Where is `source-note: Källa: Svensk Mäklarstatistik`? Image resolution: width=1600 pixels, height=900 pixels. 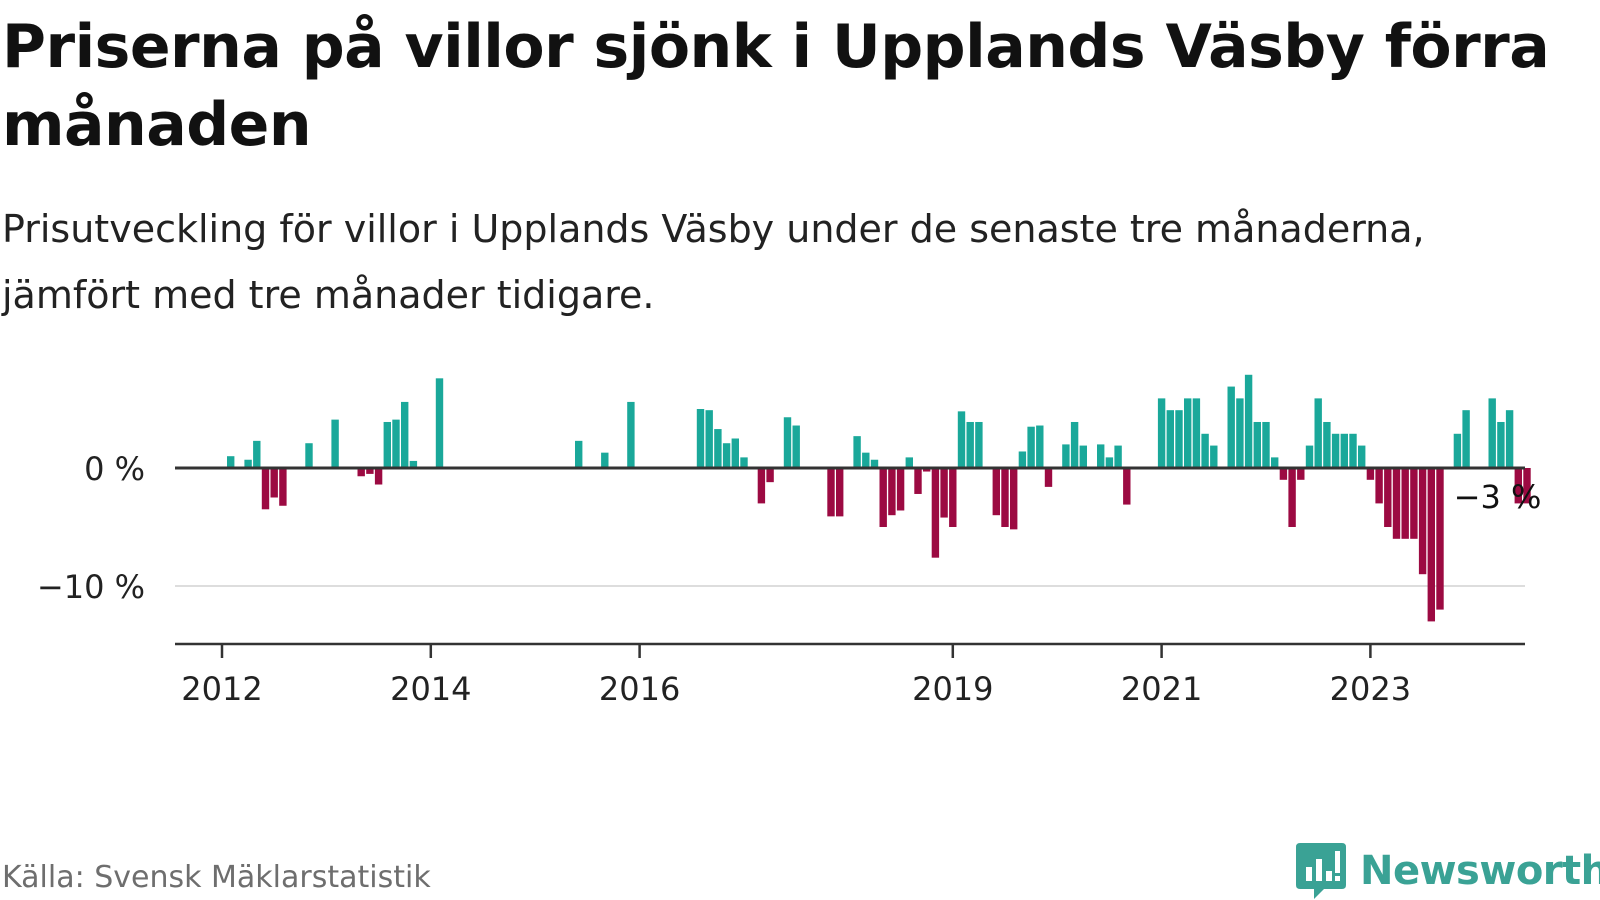
source-note: Källa: Svensk Mäklarstatistik is located at coordinates (216, 877).